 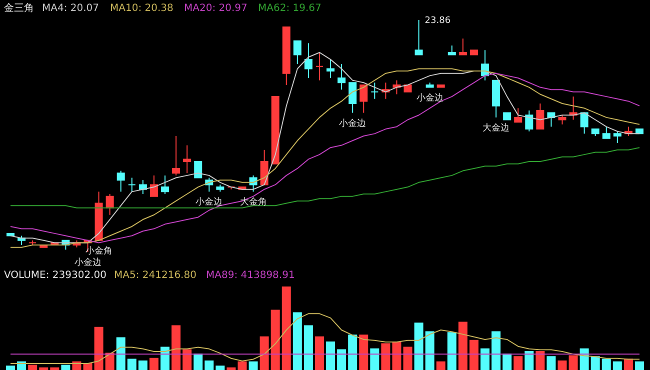 What do you see at coordinates (437, 21) in the screenshot?
I see `annotation: 23.86` at bounding box center [437, 21].